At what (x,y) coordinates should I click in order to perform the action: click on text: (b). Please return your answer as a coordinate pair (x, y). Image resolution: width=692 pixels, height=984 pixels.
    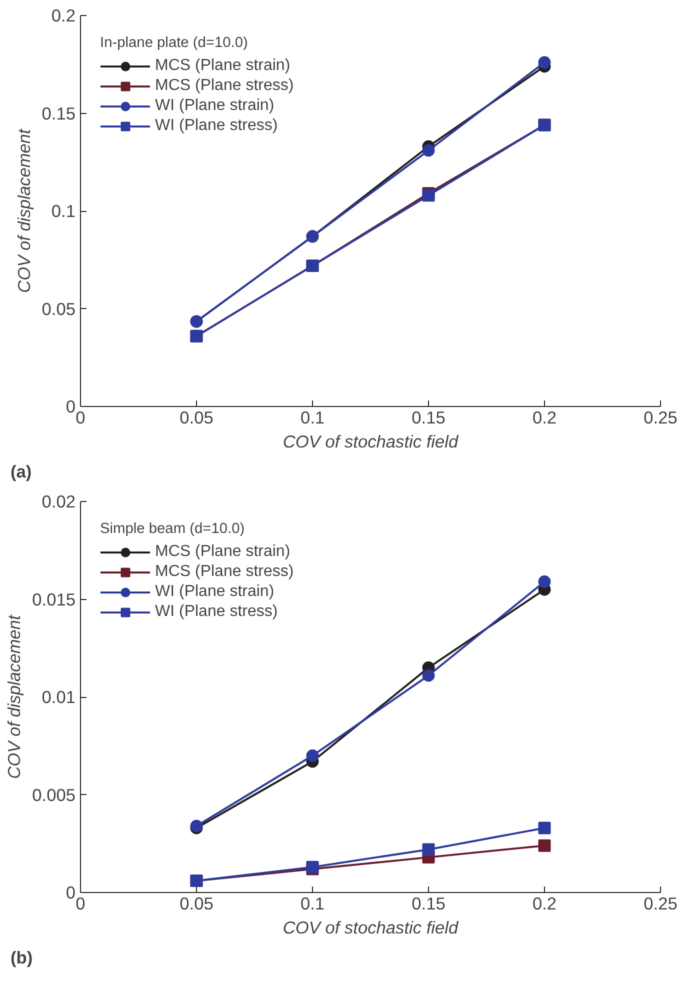
    Looking at the image, I should click on (21, 958).